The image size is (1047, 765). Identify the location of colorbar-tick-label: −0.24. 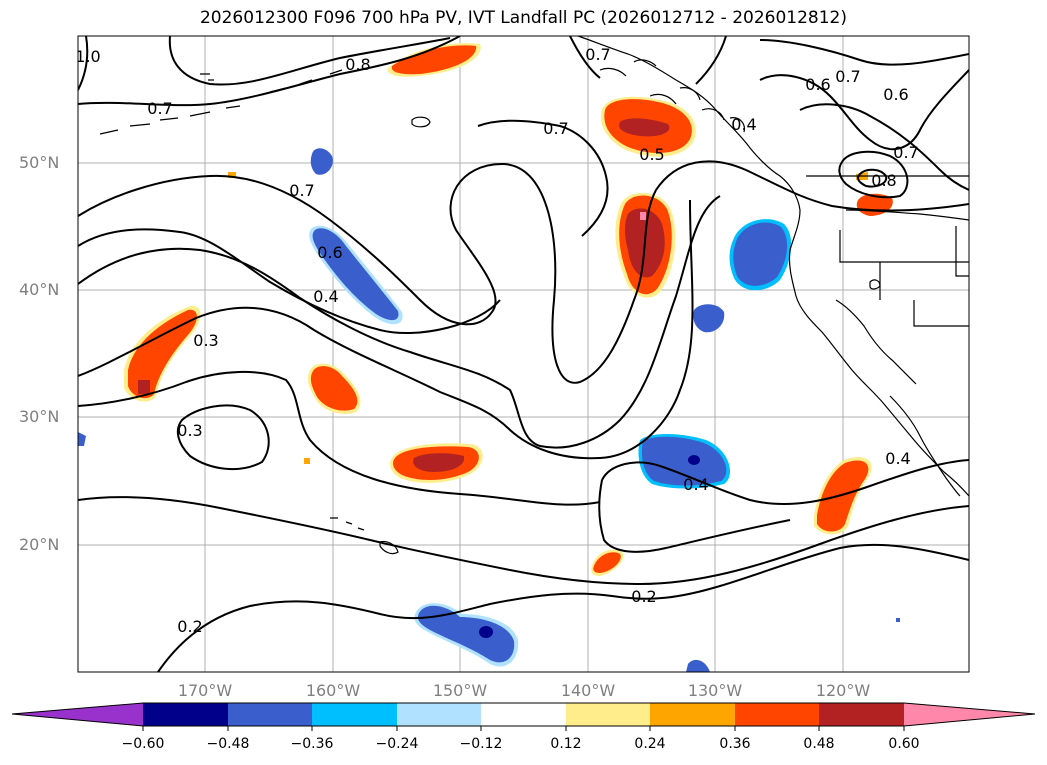
(397, 744).